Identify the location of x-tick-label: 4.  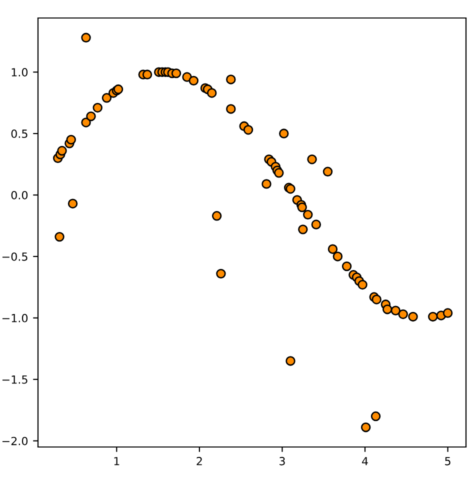
(365, 461).